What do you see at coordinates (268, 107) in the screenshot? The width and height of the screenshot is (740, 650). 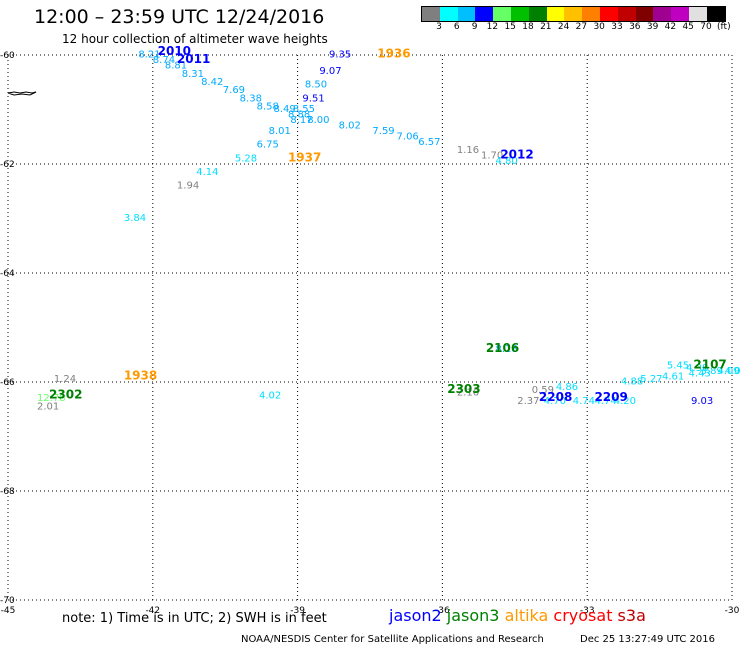 I see `wave-height-label: 8.58` at bounding box center [268, 107].